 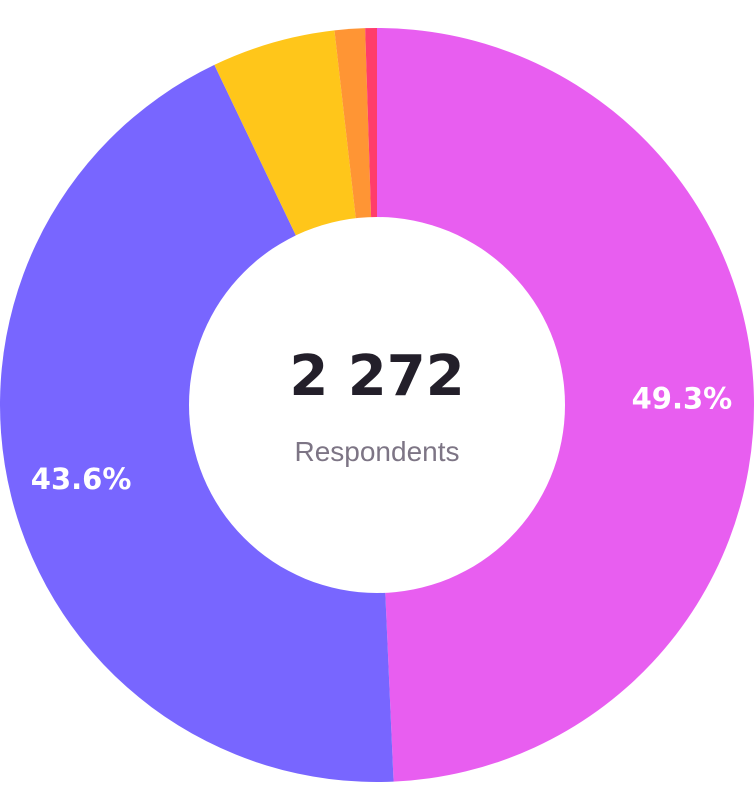 I want to click on slice-labels: 49.3% 43.6%, so click(x=381, y=438).